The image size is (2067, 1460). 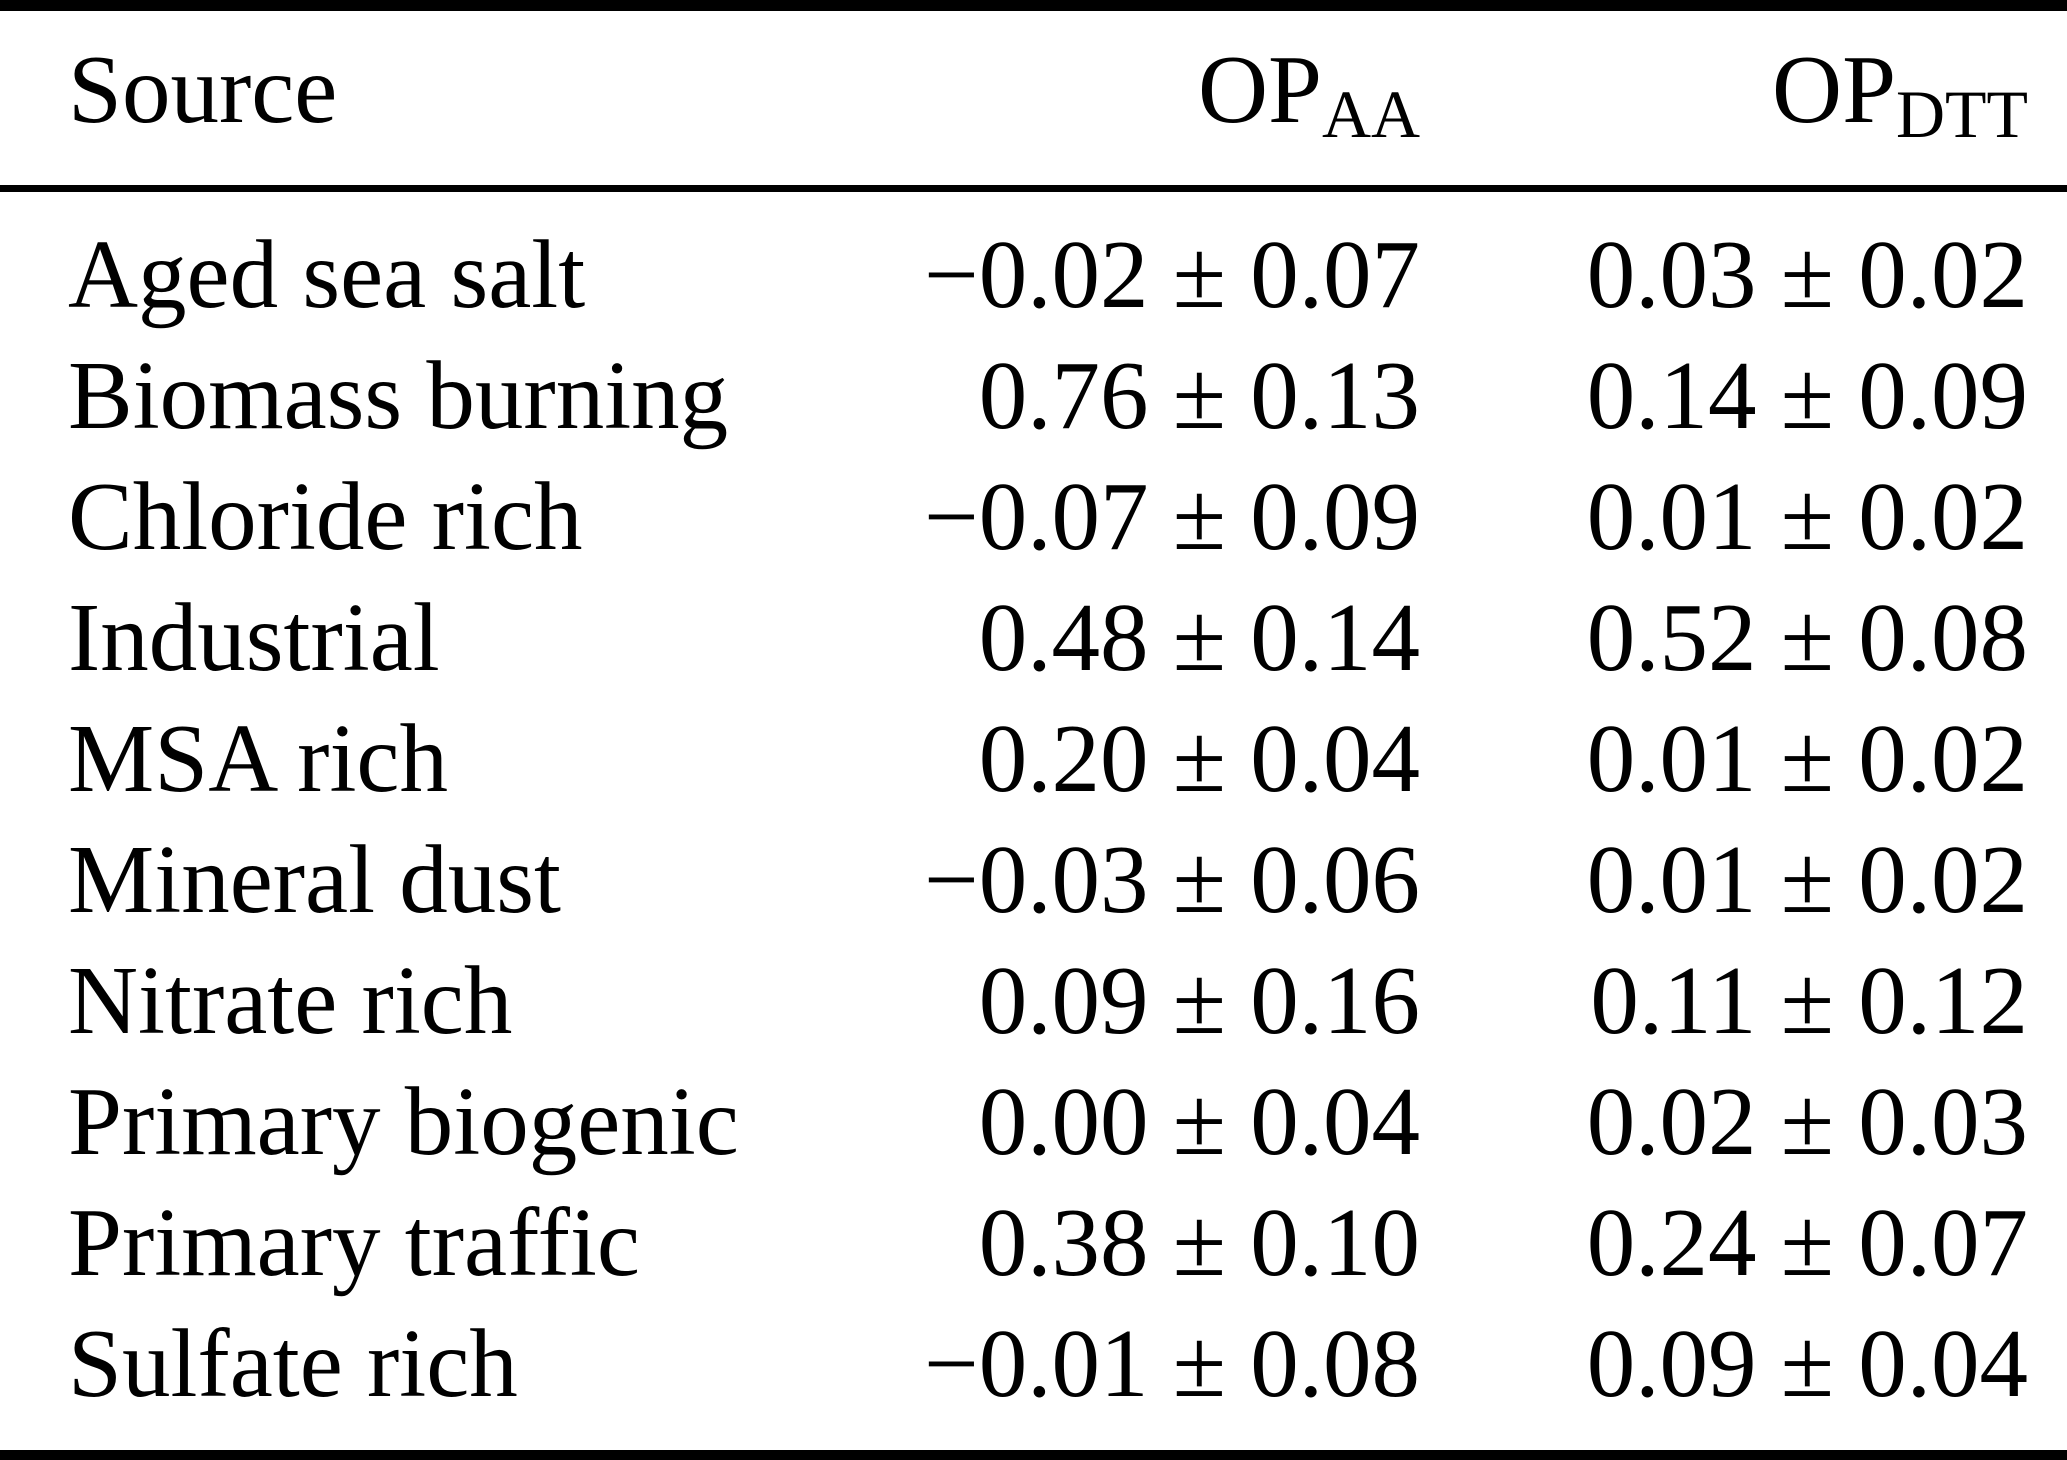 What do you see at coordinates (1962, 113) in the screenshot?
I see `op-dtt-subscript: DTT` at bounding box center [1962, 113].